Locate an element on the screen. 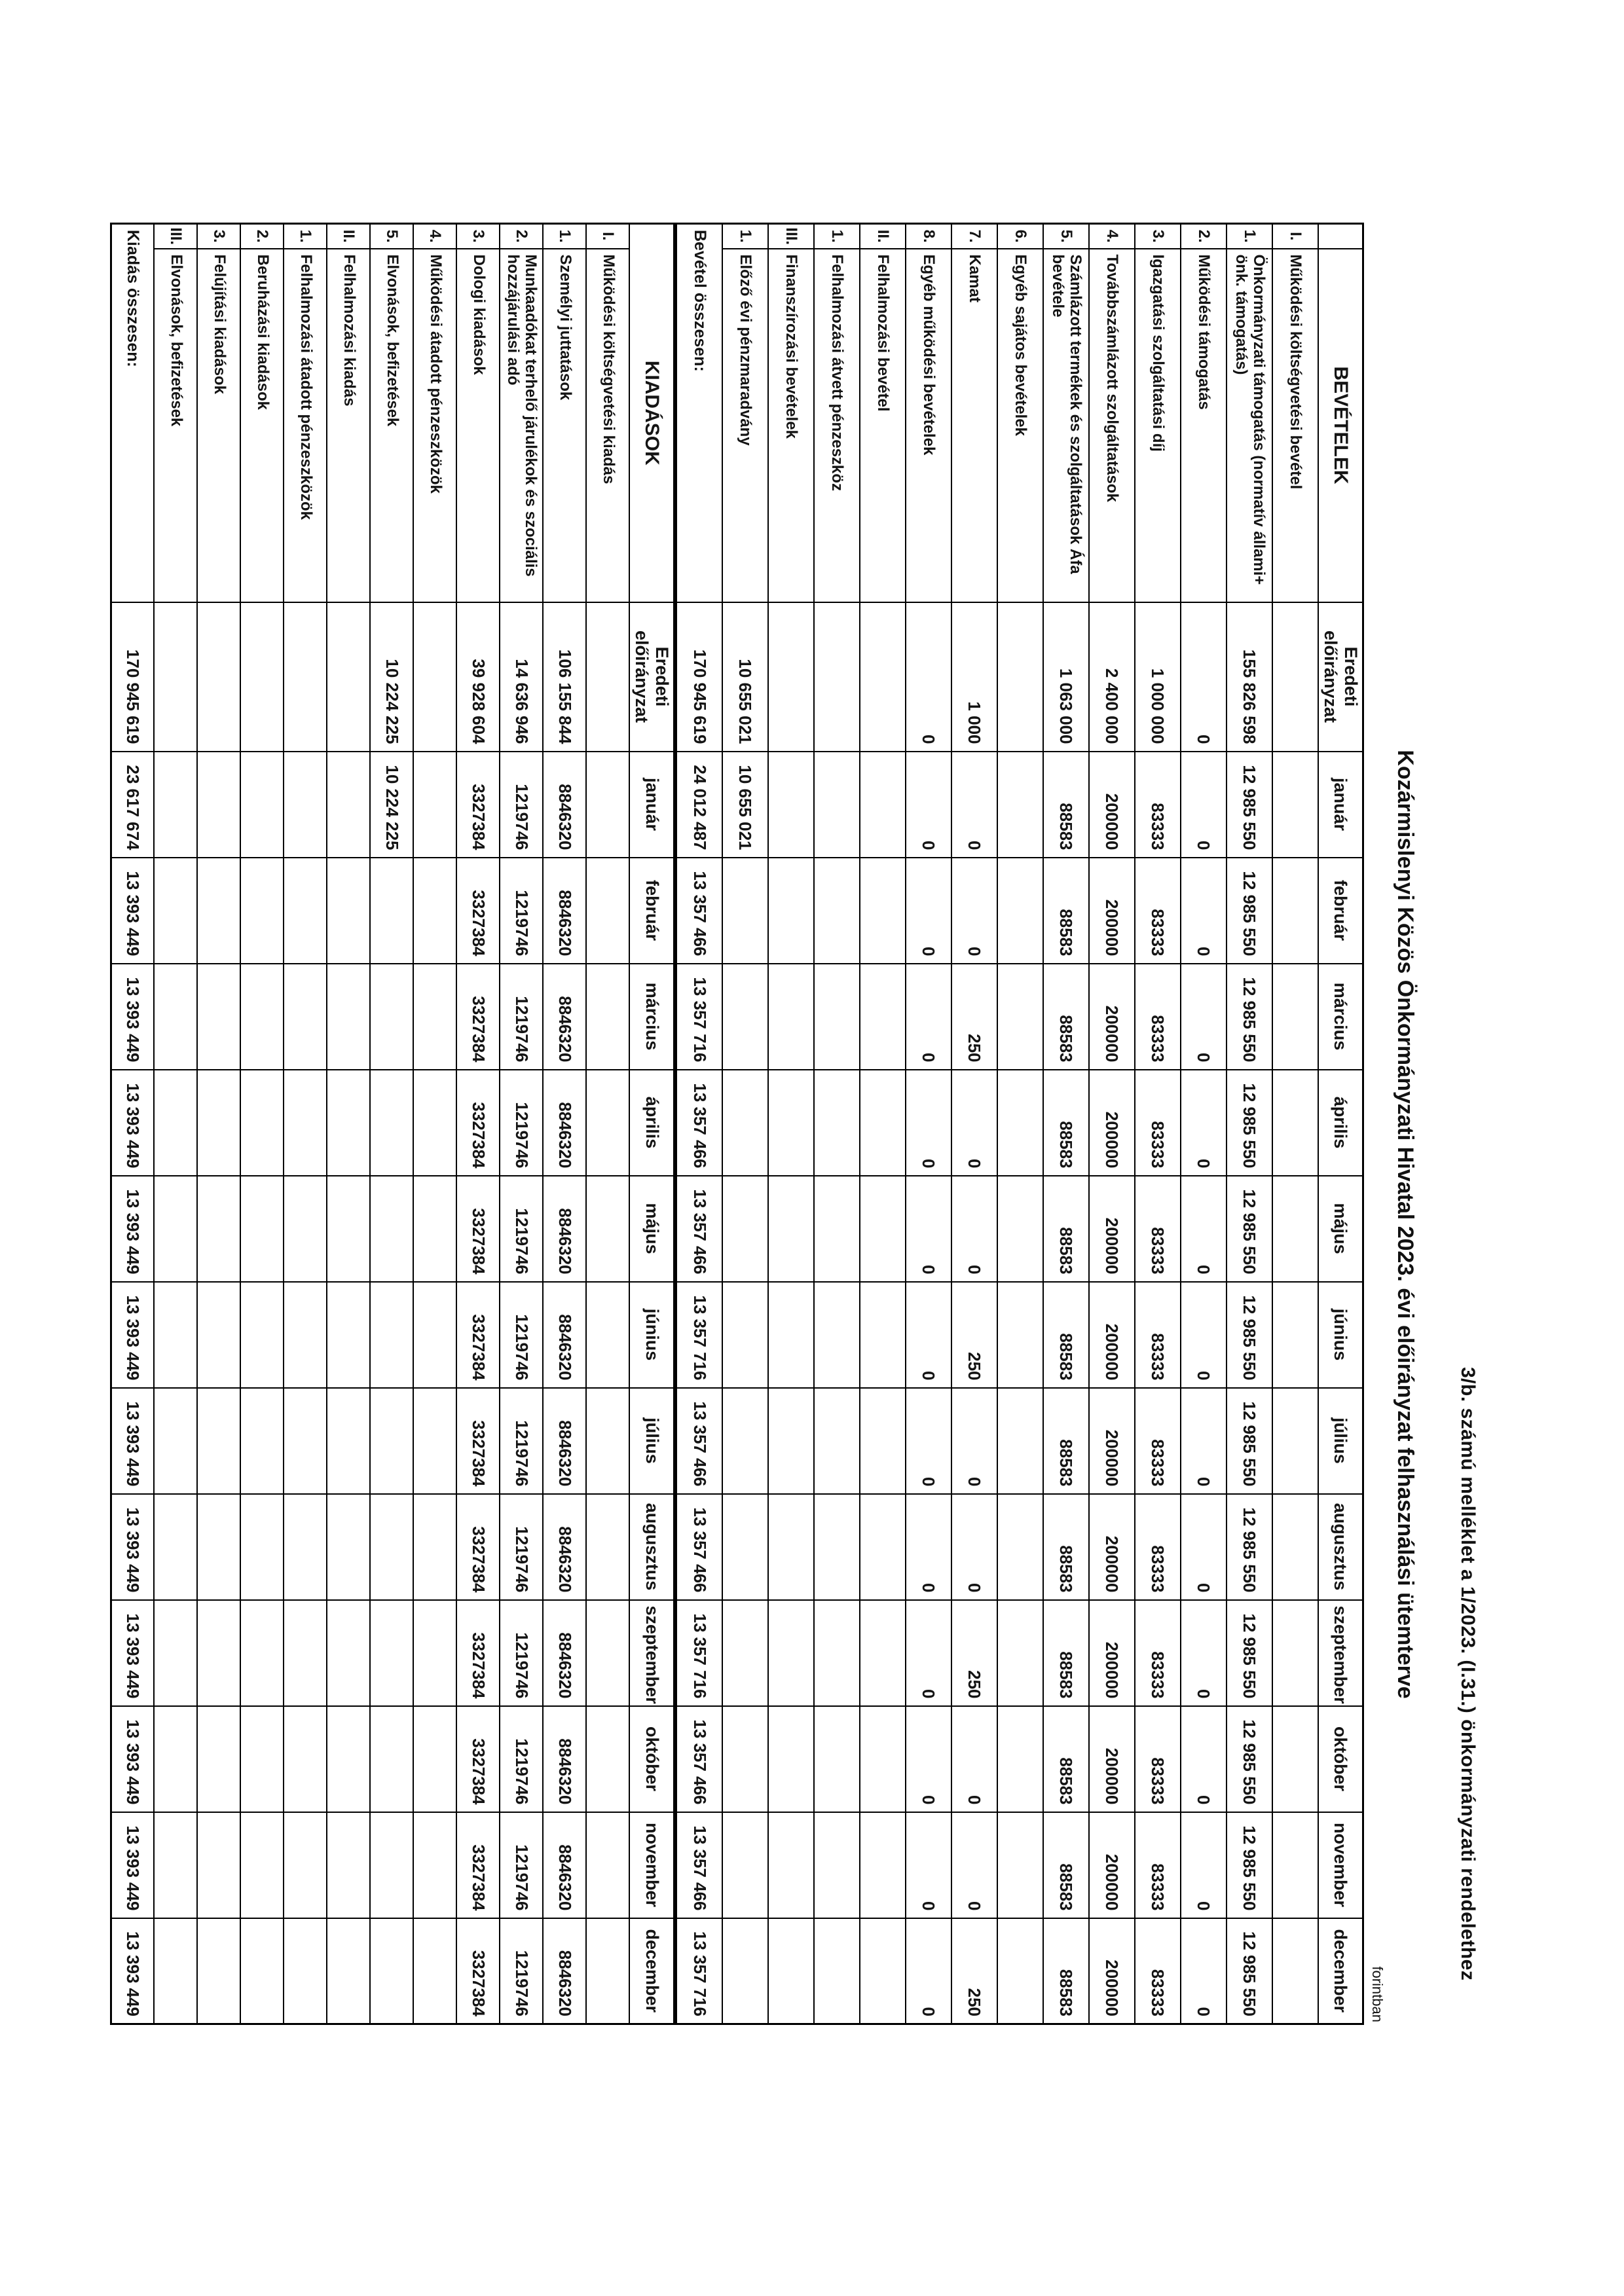 The image size is (1624, 2296). table-row: 4. Működési átadott pénzeszközök is located at coordinates (435, 1123).